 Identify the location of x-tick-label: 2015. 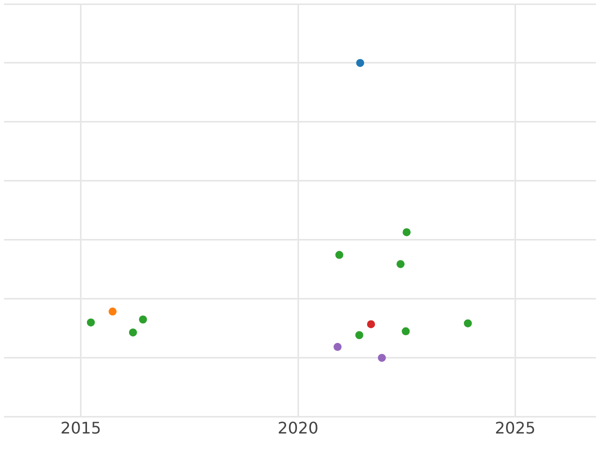
(81, 428).